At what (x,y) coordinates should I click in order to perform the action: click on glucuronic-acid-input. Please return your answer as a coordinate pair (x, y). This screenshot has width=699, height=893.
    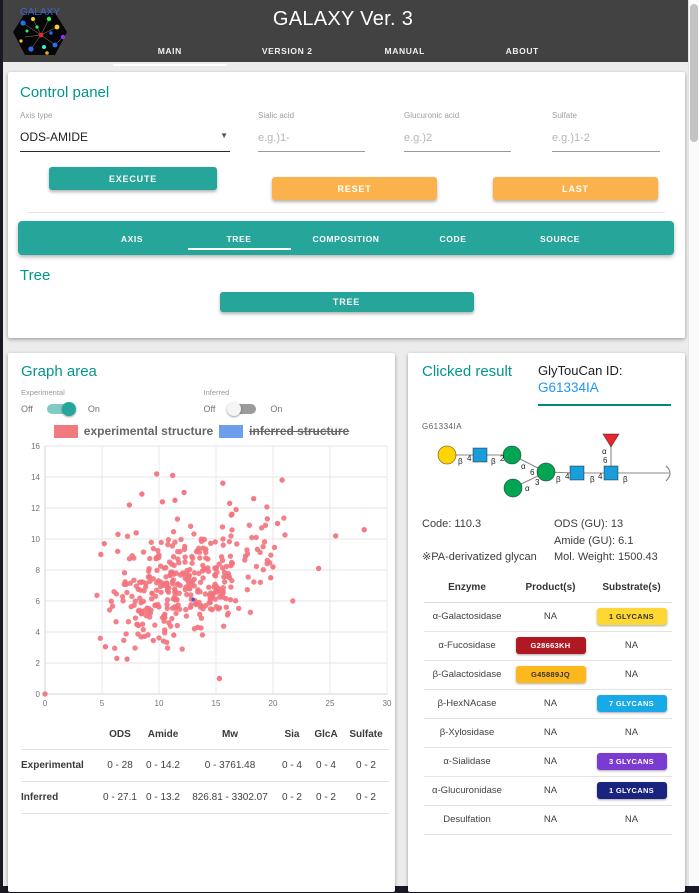
    Looking at the image, I should click on (457, 141).